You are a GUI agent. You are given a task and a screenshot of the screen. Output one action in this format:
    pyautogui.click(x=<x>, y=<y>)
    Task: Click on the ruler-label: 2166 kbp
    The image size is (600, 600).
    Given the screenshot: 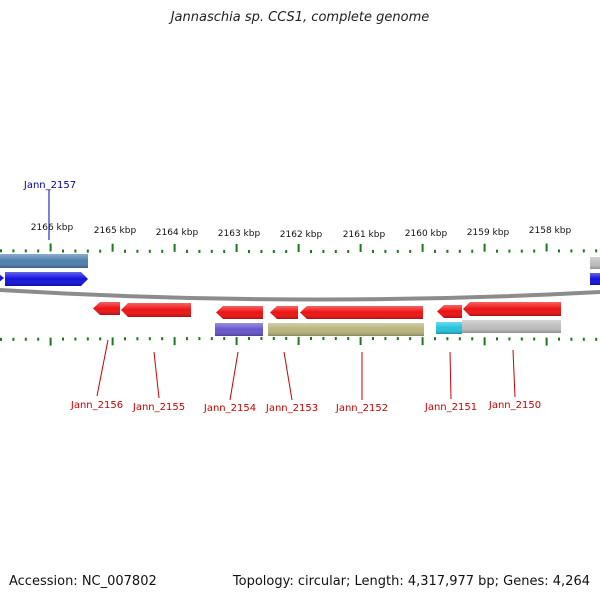 What is the action you would take?
    pyautogui.click(x=52, y=228)
    